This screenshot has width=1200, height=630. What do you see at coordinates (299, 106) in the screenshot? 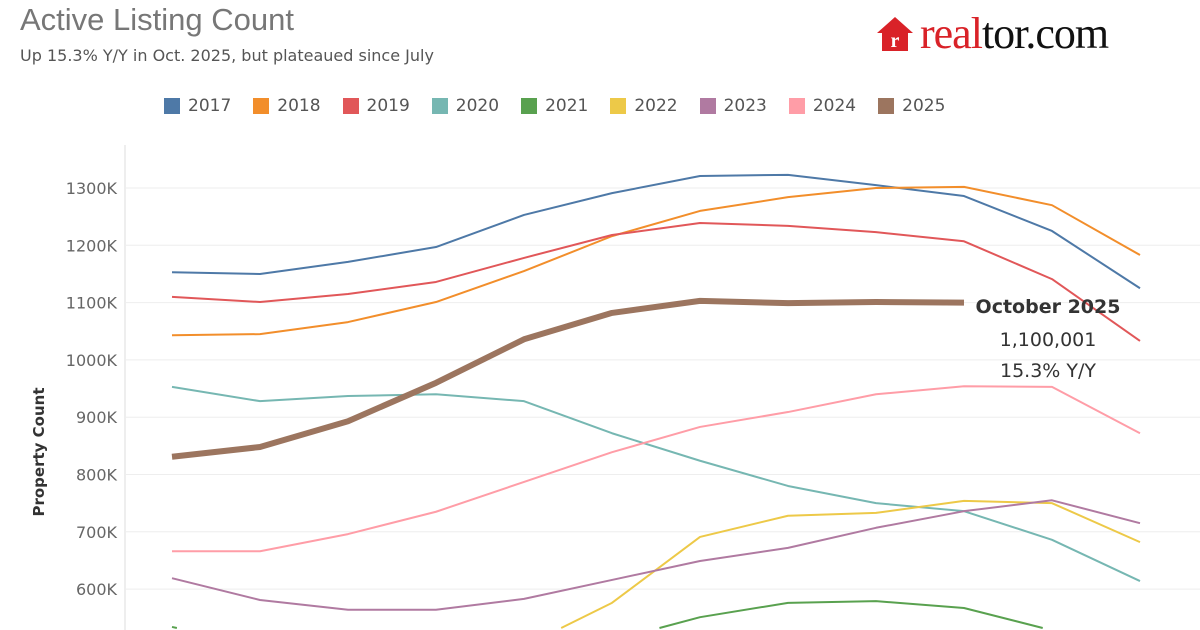
I see `legend-label: 2018` at bounding box center [299, 106].